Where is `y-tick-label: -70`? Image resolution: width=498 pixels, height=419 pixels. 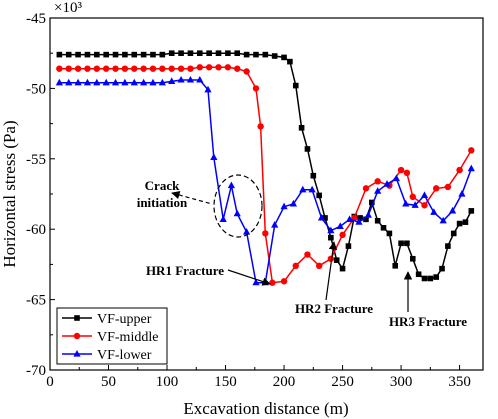 y-tick-label: -70 is located at coordinates (36, 371).